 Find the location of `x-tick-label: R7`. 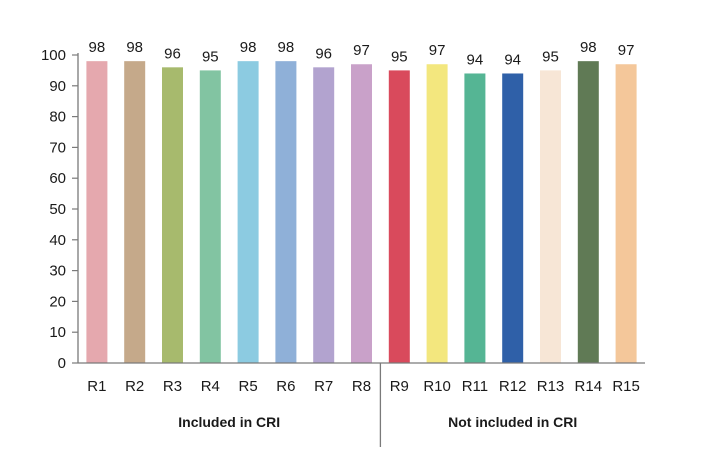

x-tick-label: R7 is located at coordinates (323, 386).